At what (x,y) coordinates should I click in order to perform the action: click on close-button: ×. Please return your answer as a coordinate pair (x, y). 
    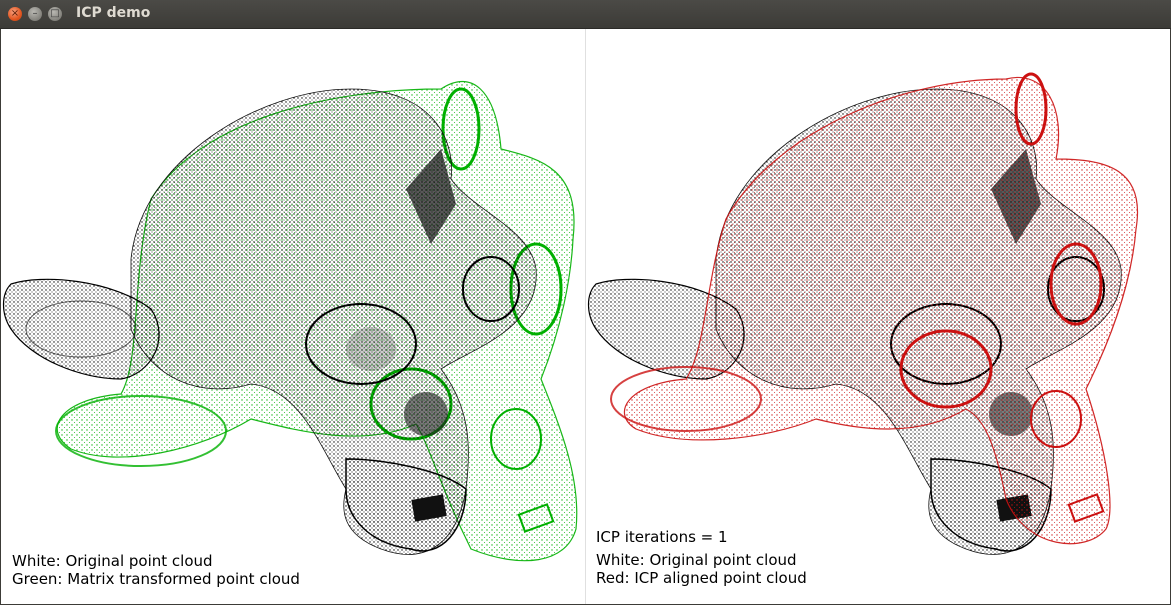
    Looking at the image, I should click on (15, 14).